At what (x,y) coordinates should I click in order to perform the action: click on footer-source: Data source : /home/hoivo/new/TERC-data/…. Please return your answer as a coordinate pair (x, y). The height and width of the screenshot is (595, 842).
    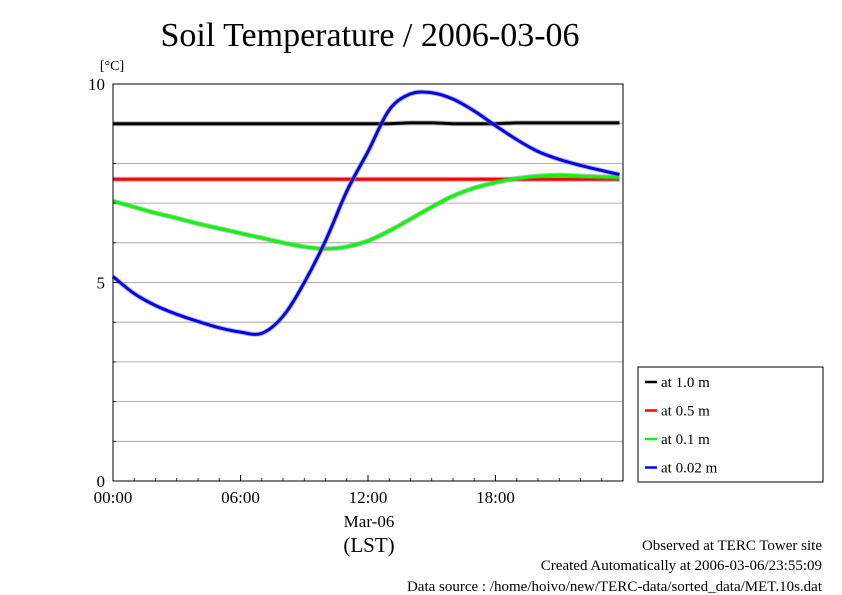
    Looking at the image, I should click on (615, 587).